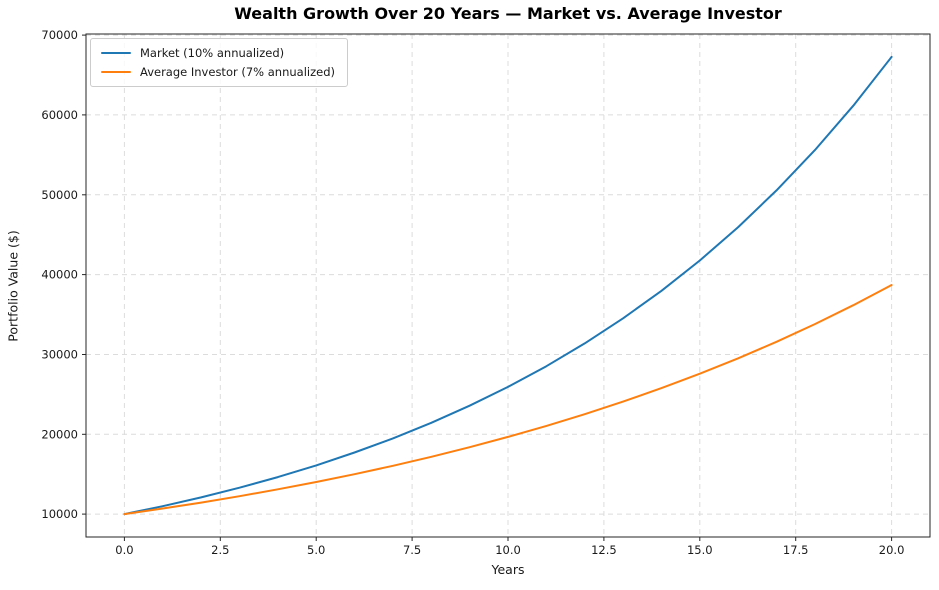 This screenshot has width=939, height=590. I want to click on x-tick-label: 10.0, so click(508, 550).